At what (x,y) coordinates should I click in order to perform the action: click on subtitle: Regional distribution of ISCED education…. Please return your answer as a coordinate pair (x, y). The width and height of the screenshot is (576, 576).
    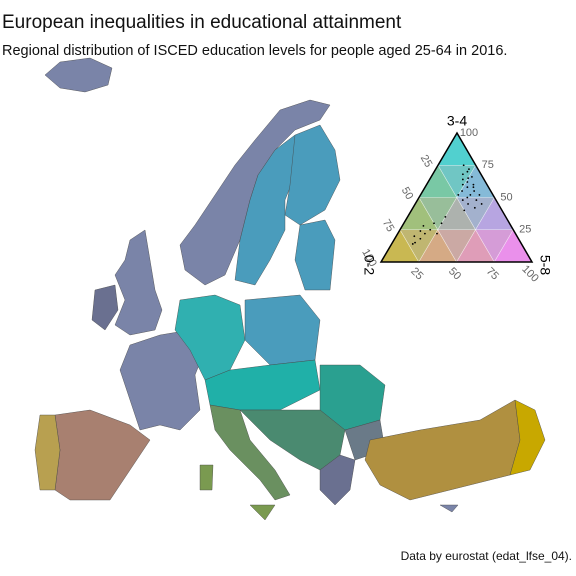
    Looking at the image, I should click on (254, 51).